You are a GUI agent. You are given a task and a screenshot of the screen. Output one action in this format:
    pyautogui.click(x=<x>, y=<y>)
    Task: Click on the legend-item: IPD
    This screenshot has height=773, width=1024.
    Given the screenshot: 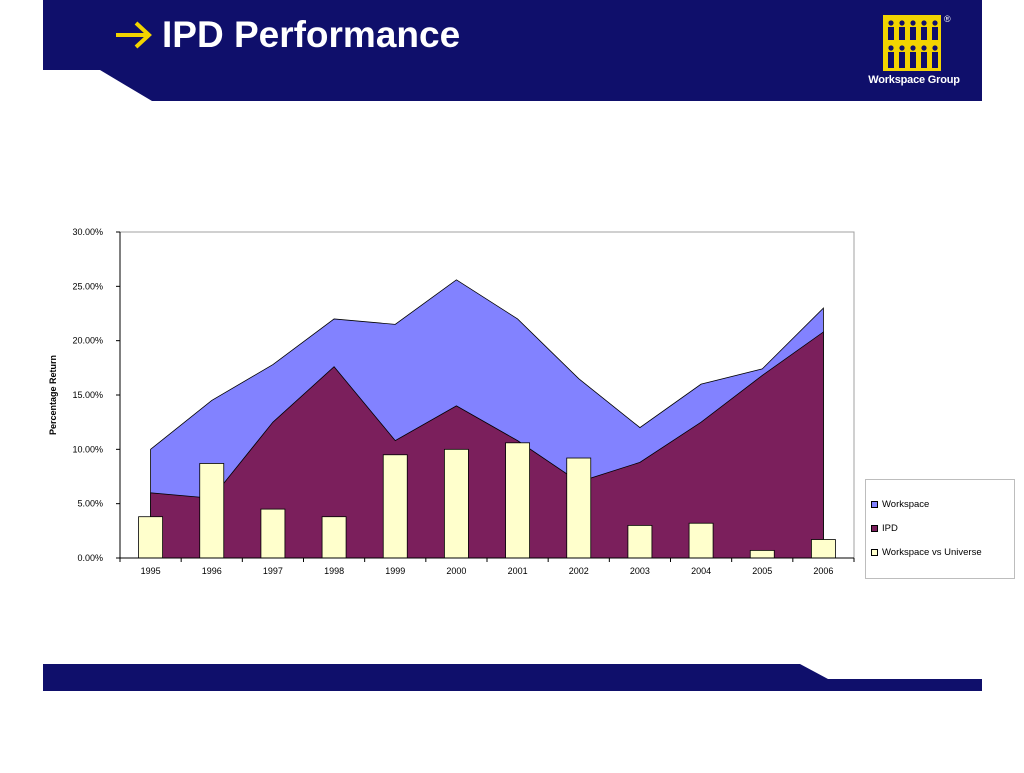 What is the action you would take?
    pyautogui.click(x=884, y=528)
    